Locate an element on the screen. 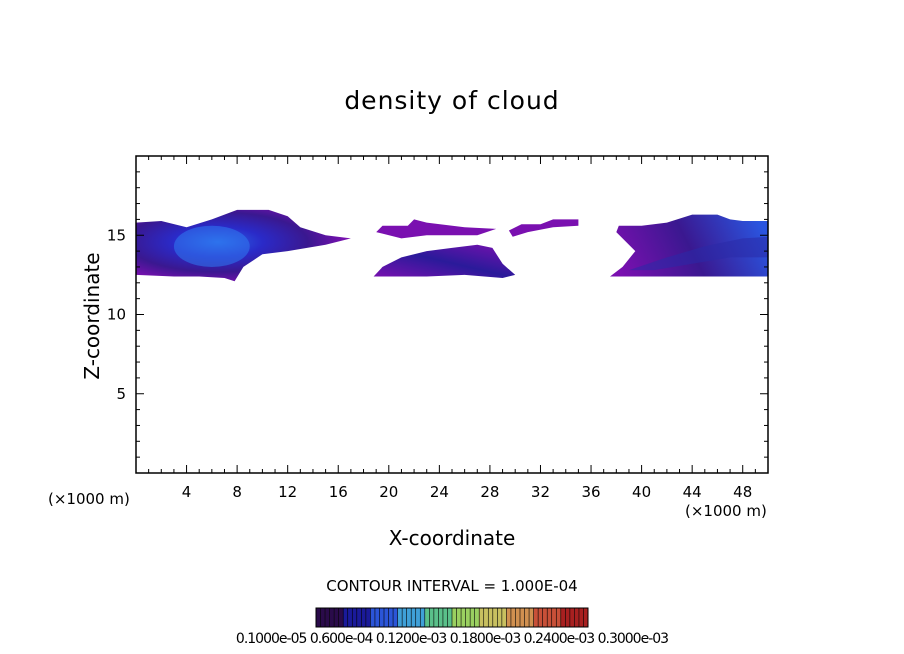 Image resolution: width=904 pixels, height=654 pixels. x-tick-label: 16 is located at coordinates (338, 492).